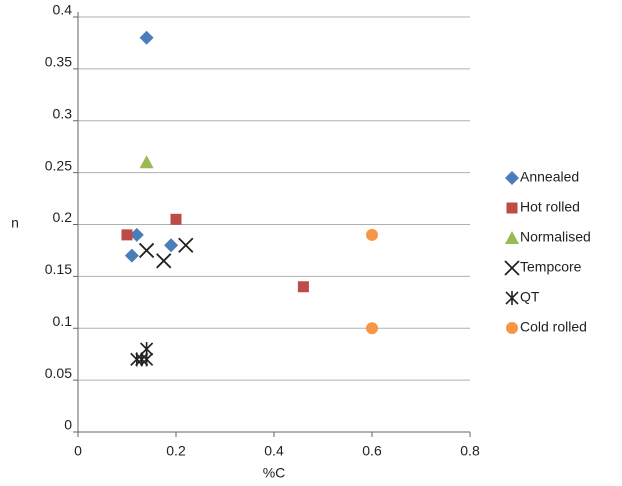 The height and width of the screenshot is (486, 622). Describe the element at coordinates (58, 165) in the screenshot. I see `y-tick-label: 0.25` at that location.